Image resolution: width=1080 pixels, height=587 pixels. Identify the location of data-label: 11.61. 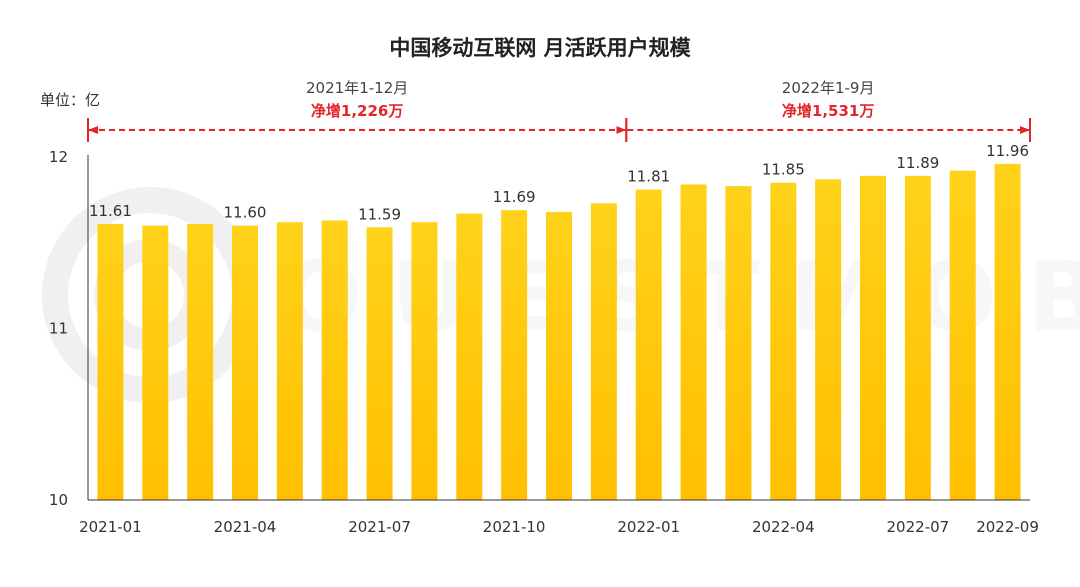
(110, 211).